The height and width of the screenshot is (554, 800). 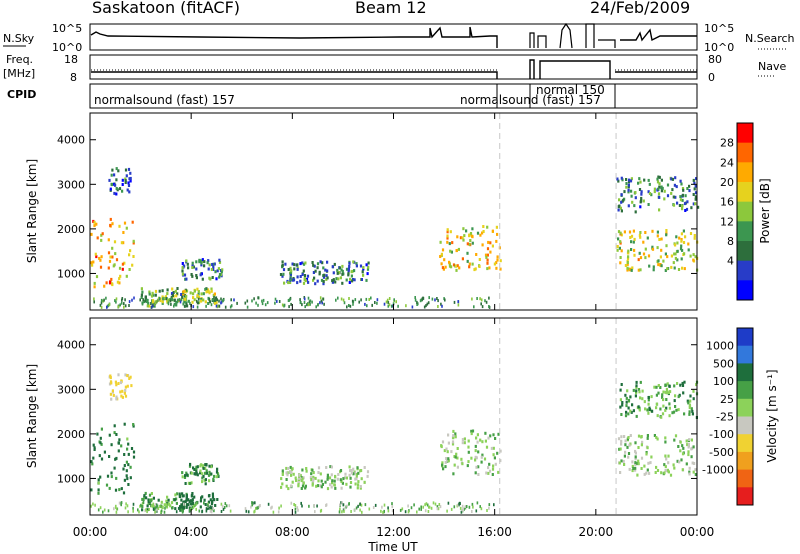 What do you see at coordinates (640, 8) in the screenshot?
I see `date-title: 24/Feb/2009` at bounding box center [640, 8].